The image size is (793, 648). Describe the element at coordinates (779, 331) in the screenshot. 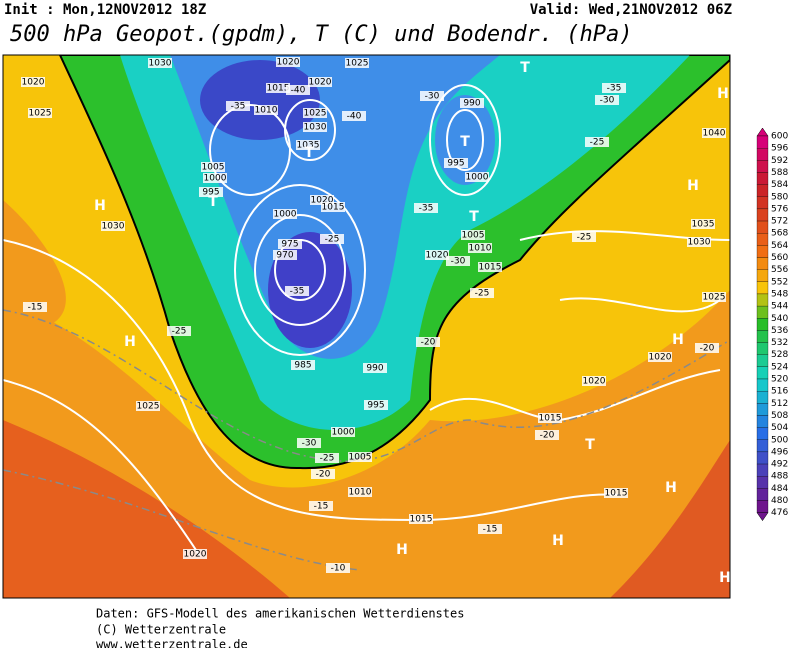

I see `colorbar-label: 536` at that location.